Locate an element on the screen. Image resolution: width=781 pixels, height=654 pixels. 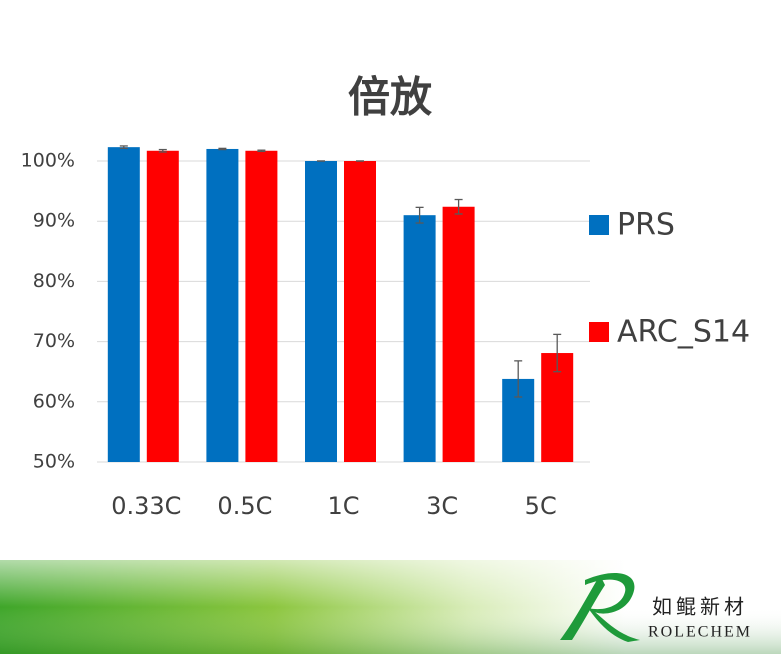
x-tick-label: 3C is located at coordinates (442, 506).